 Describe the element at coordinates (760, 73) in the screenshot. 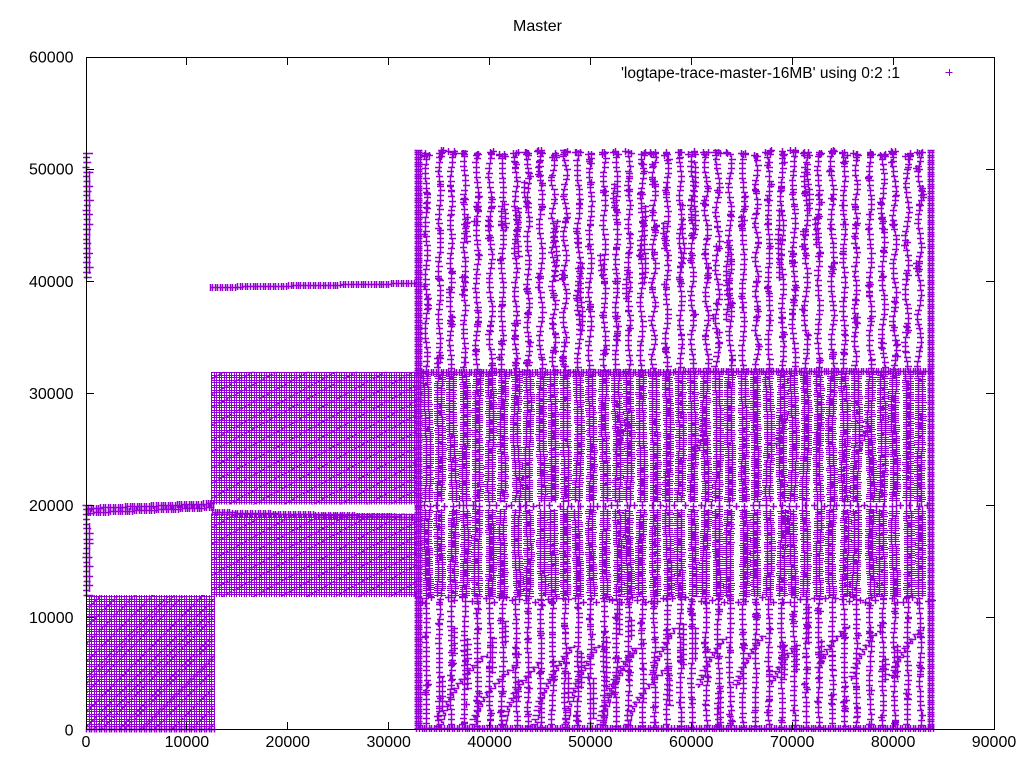

I see `svg-text:'logtape-trace-master-16MB' us: 'logtape-trace-master-16MB' using 0:2 :1` at that location.